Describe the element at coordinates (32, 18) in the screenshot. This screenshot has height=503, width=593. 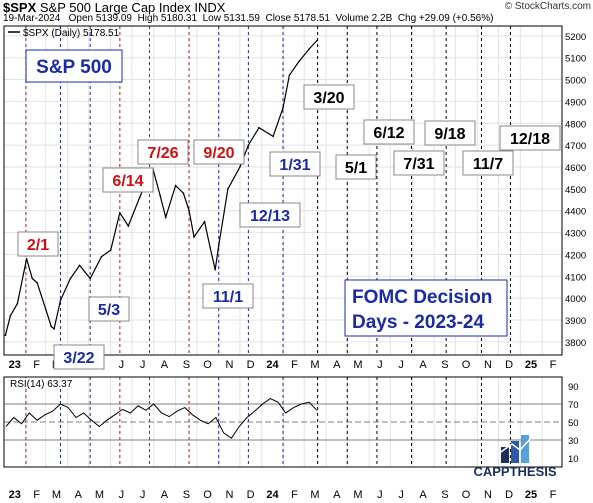
I see `quote-date: 19-Mar-2024` at that location.